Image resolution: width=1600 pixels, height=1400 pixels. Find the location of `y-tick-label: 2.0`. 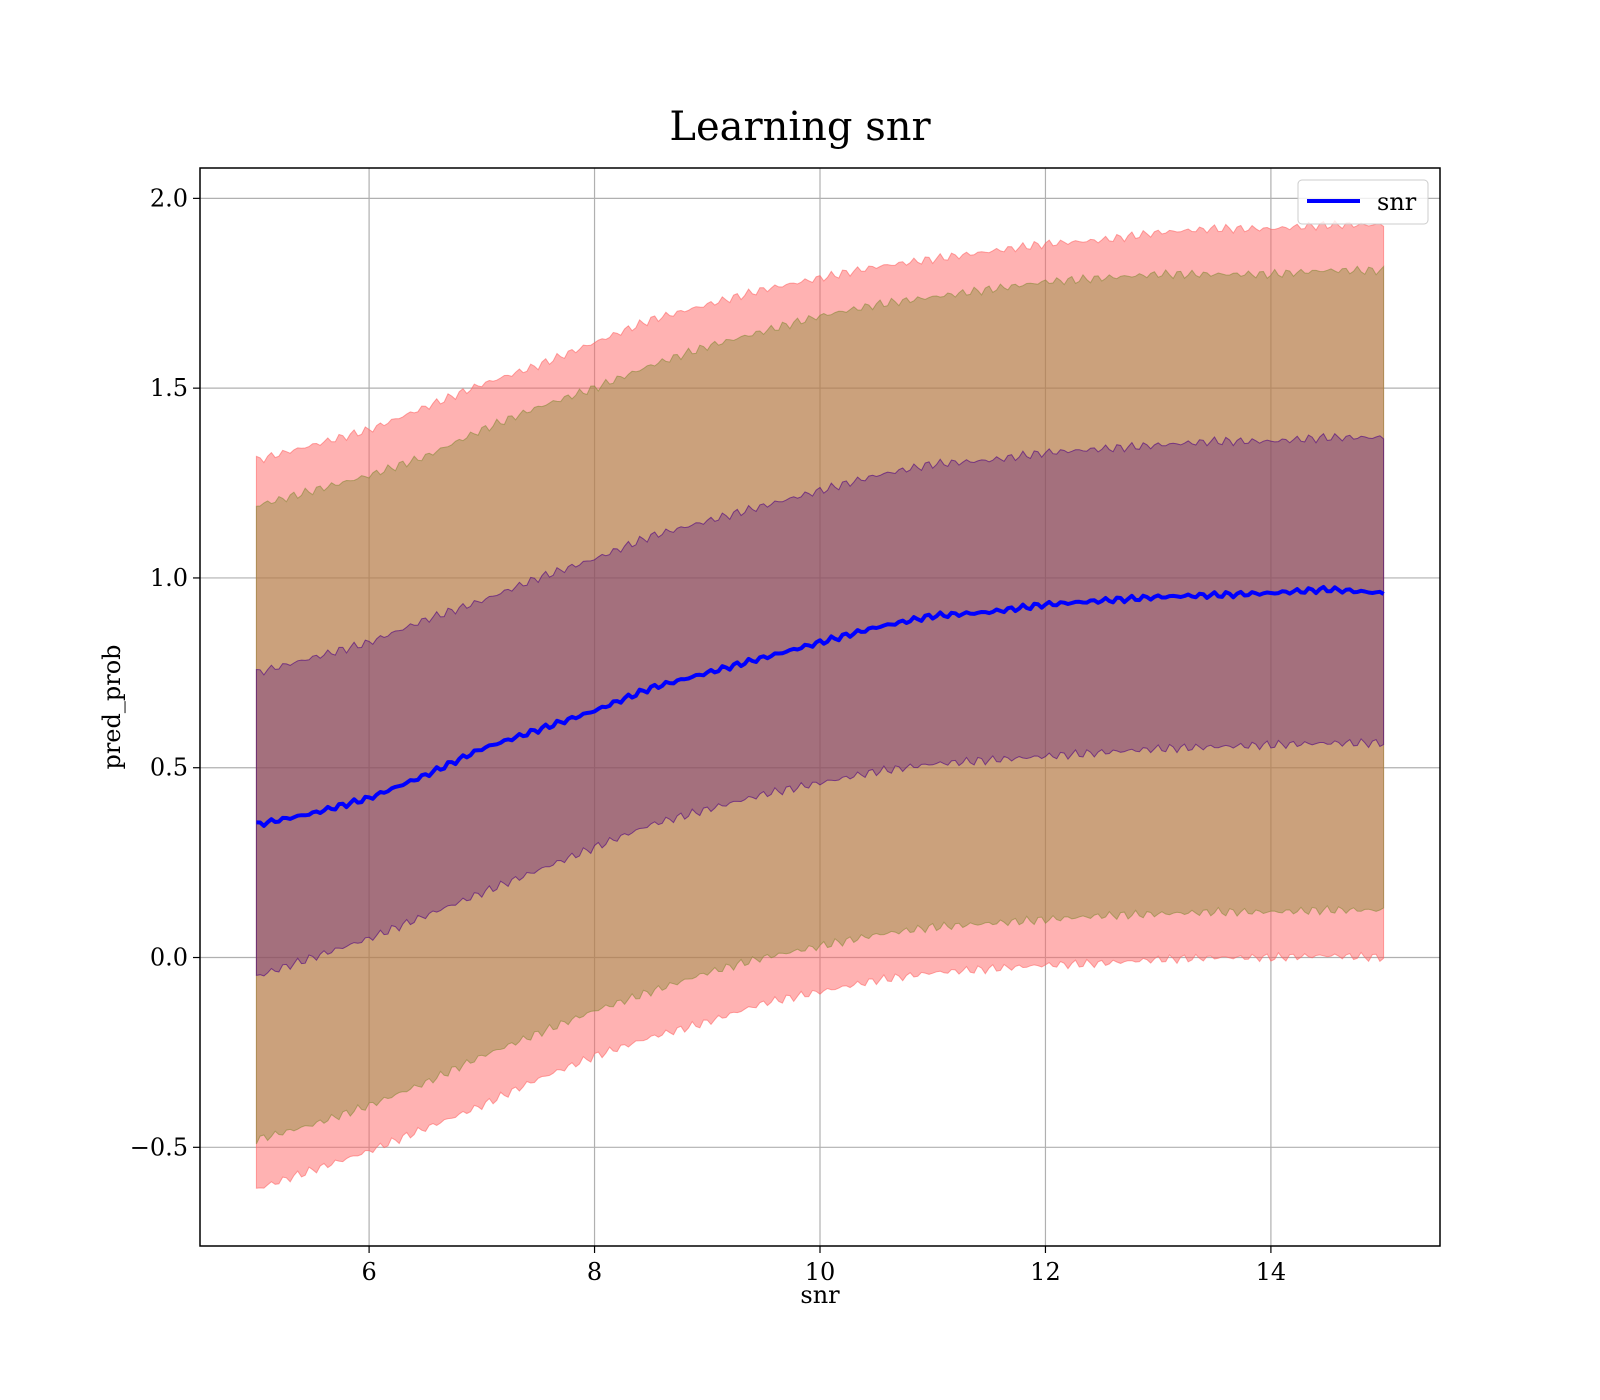

y-tick-label: 2.0 is located at coordinates (169, 198).